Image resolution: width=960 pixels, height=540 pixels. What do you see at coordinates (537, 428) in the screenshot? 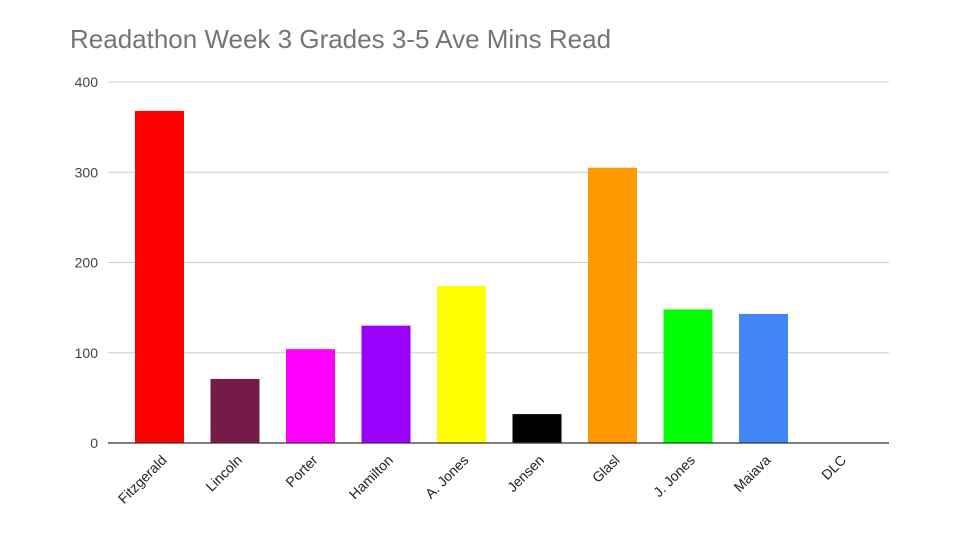
I see `bar-jensen` at bounding box center [537, 428].